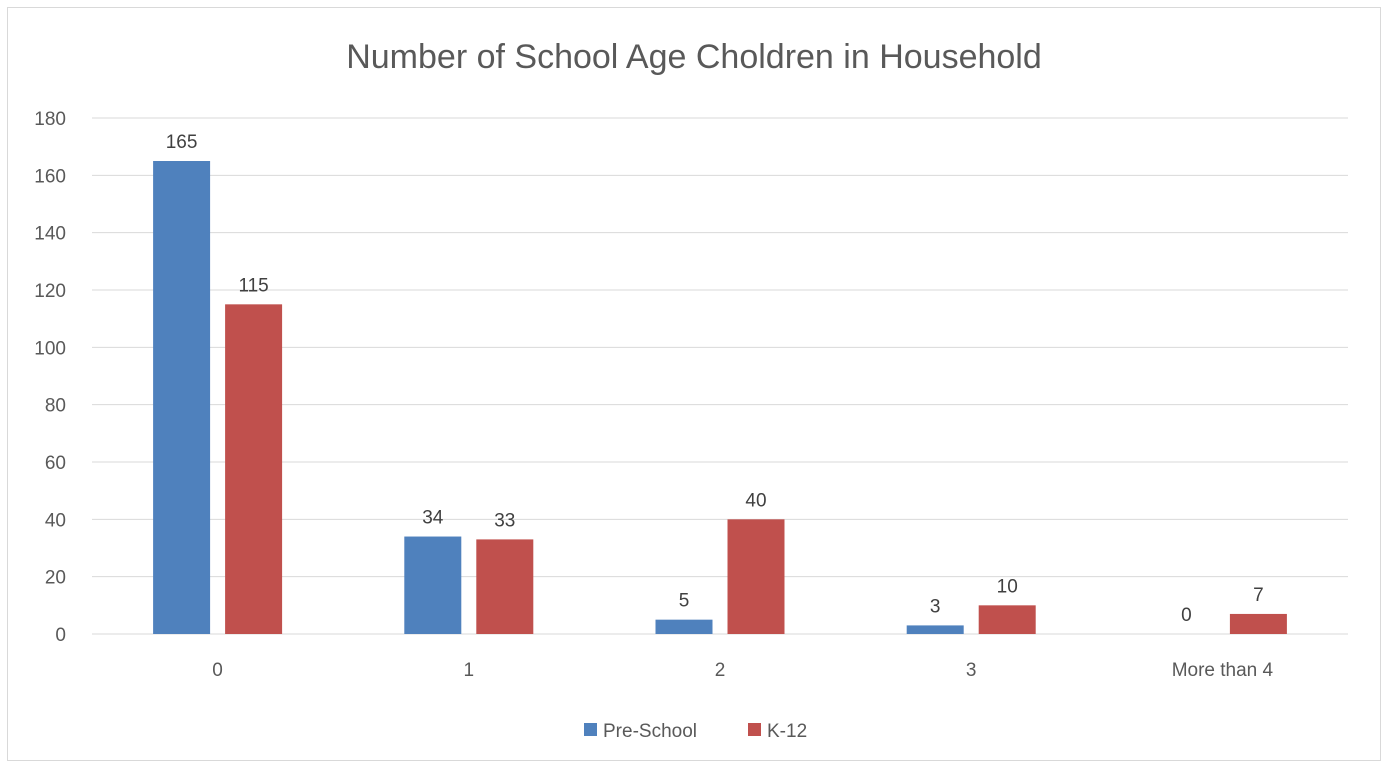 The width and height of the screenshot is (1388, 767). I want to click on data-label: 34, so click(433, 518).